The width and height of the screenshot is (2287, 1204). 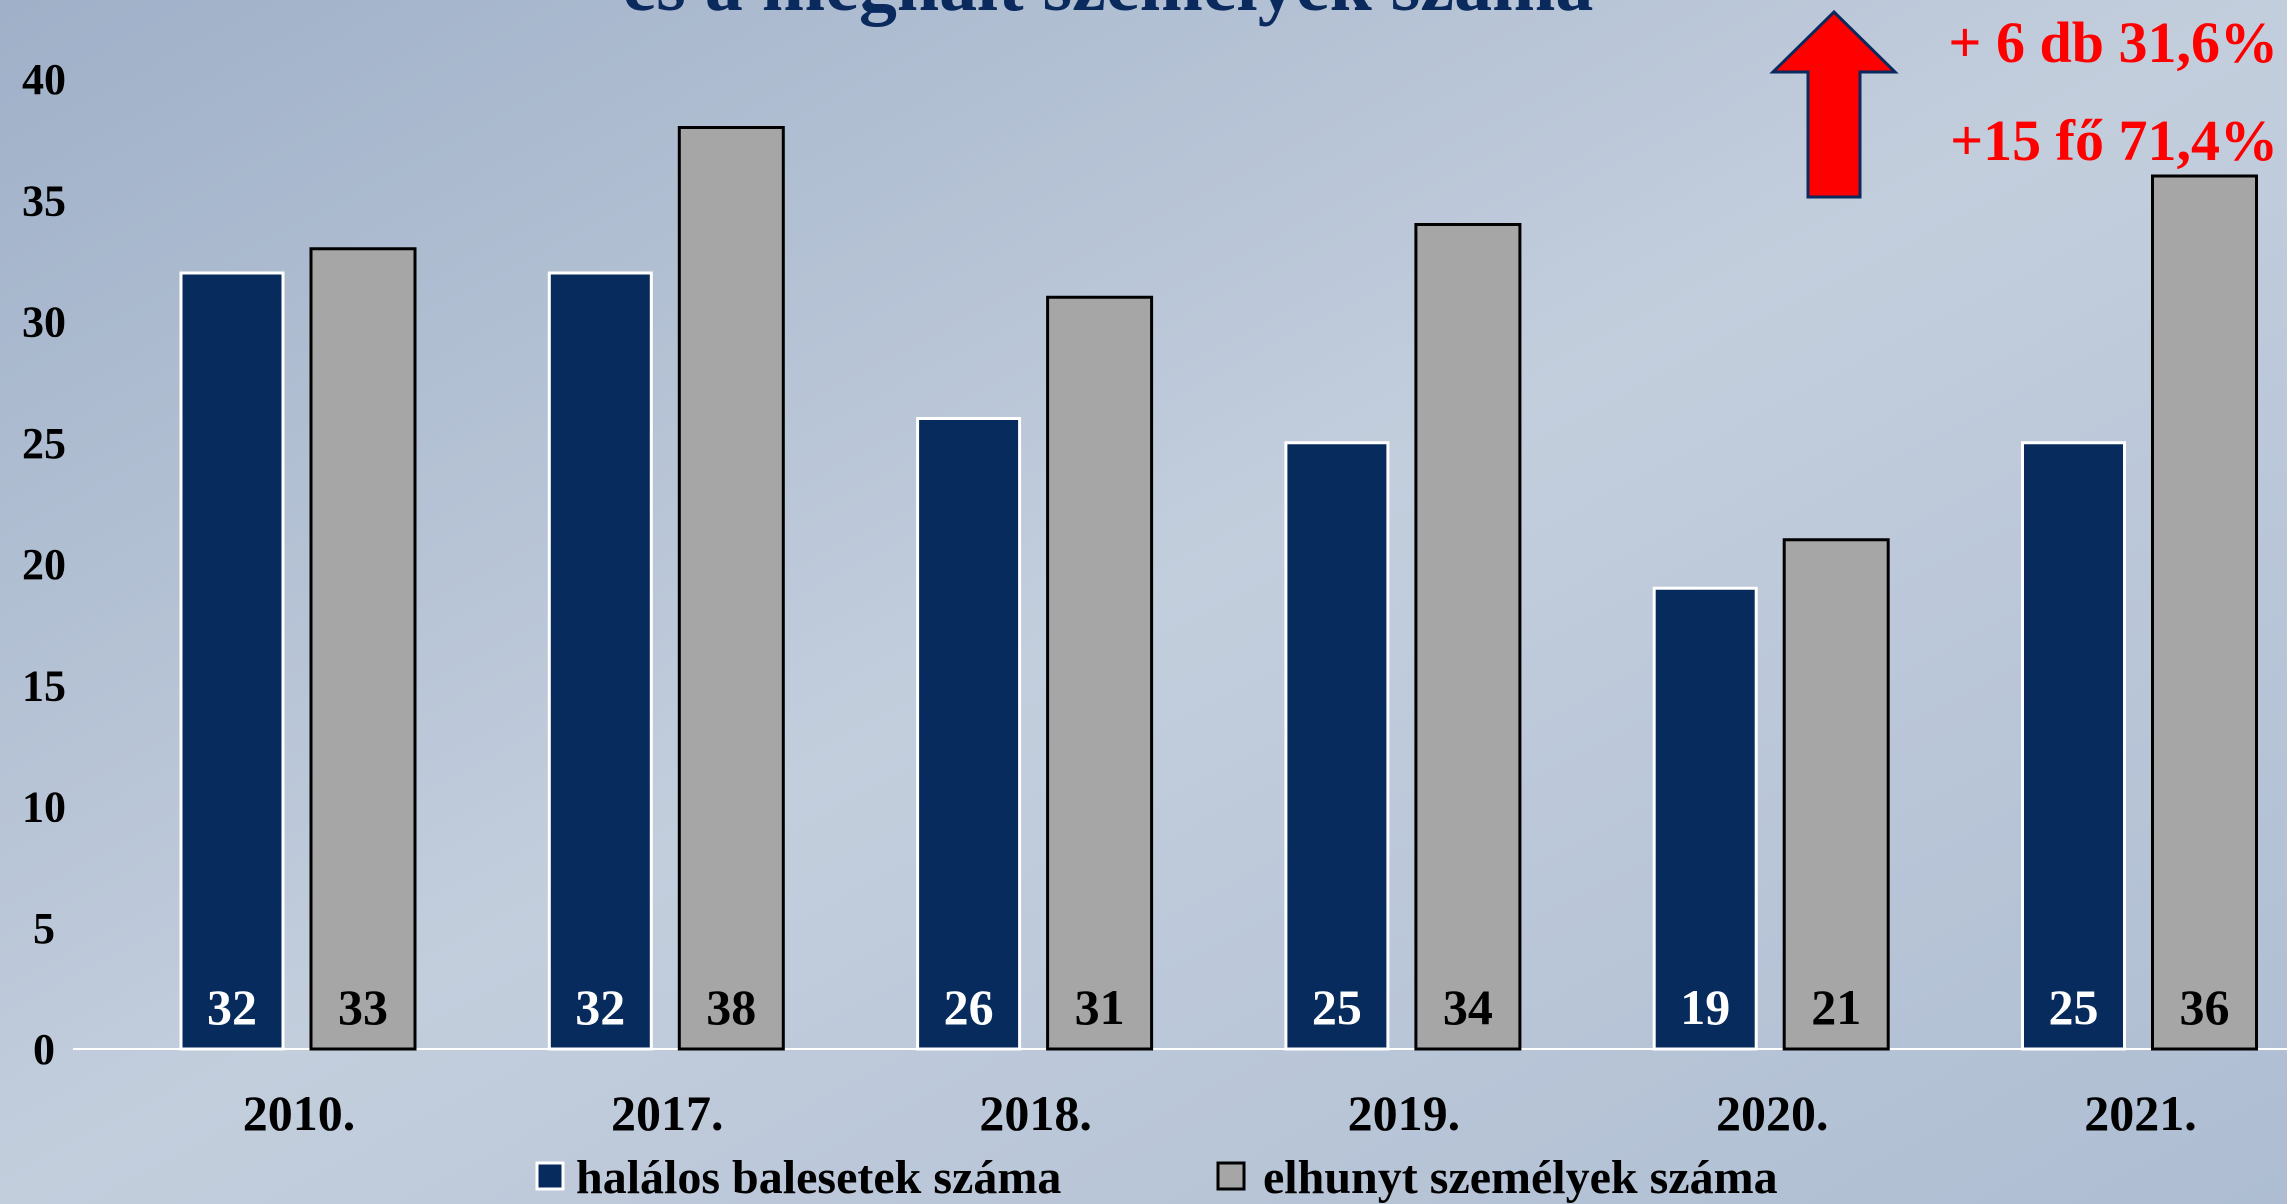 I want to click on y-tick-label: 20, so click(x=44, y=564).